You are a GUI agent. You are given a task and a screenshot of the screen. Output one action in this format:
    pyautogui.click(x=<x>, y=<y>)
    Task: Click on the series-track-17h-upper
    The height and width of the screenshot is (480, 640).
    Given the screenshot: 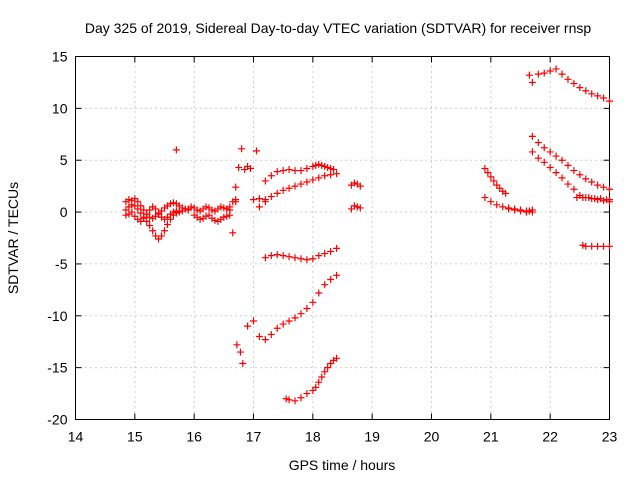 What is the action you would take?
    pyautogui.click(x=299, y=172)
    